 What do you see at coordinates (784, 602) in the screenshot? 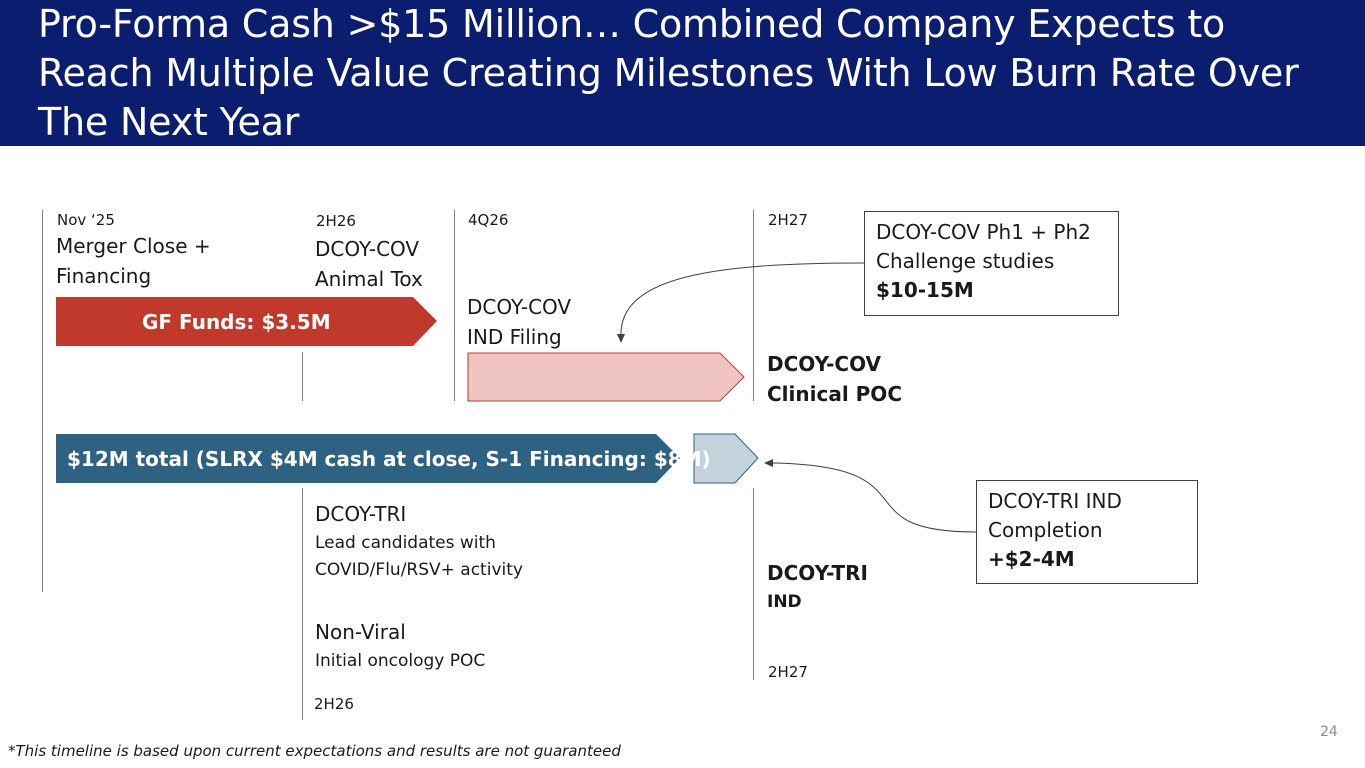
I see `tri-ind-label-2: IND` at bounding box center [784, 602].